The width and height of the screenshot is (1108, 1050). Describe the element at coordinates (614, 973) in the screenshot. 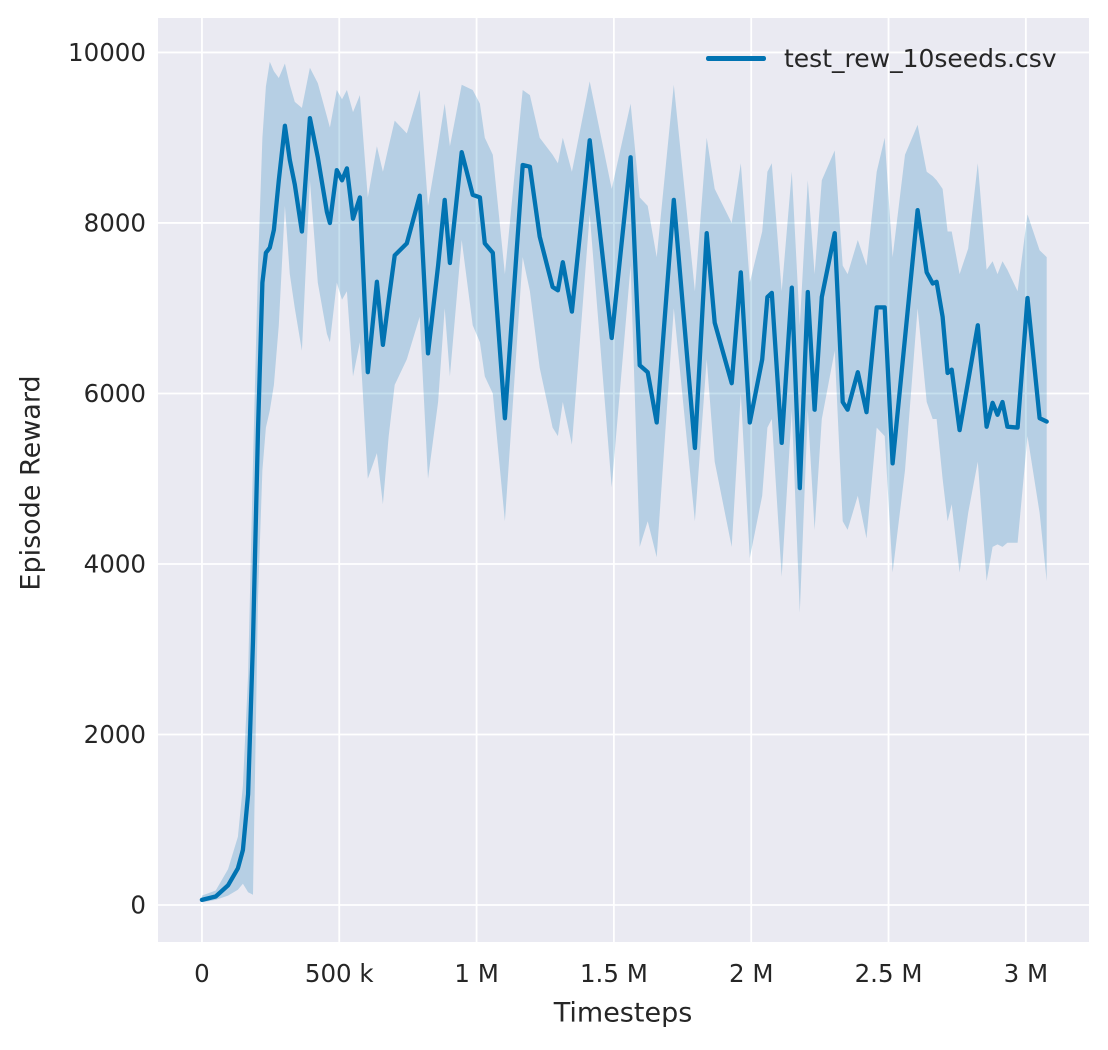

I see `x-tick-label: 1.5 M` at that location.